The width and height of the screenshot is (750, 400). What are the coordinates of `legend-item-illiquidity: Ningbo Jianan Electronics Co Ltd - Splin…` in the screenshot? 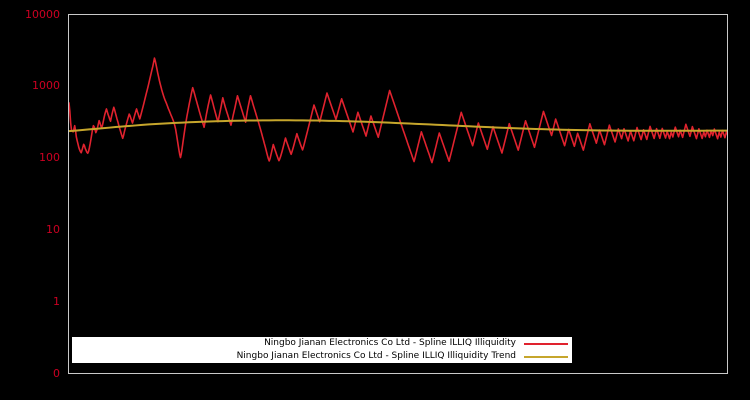 It's located at (322, 343).